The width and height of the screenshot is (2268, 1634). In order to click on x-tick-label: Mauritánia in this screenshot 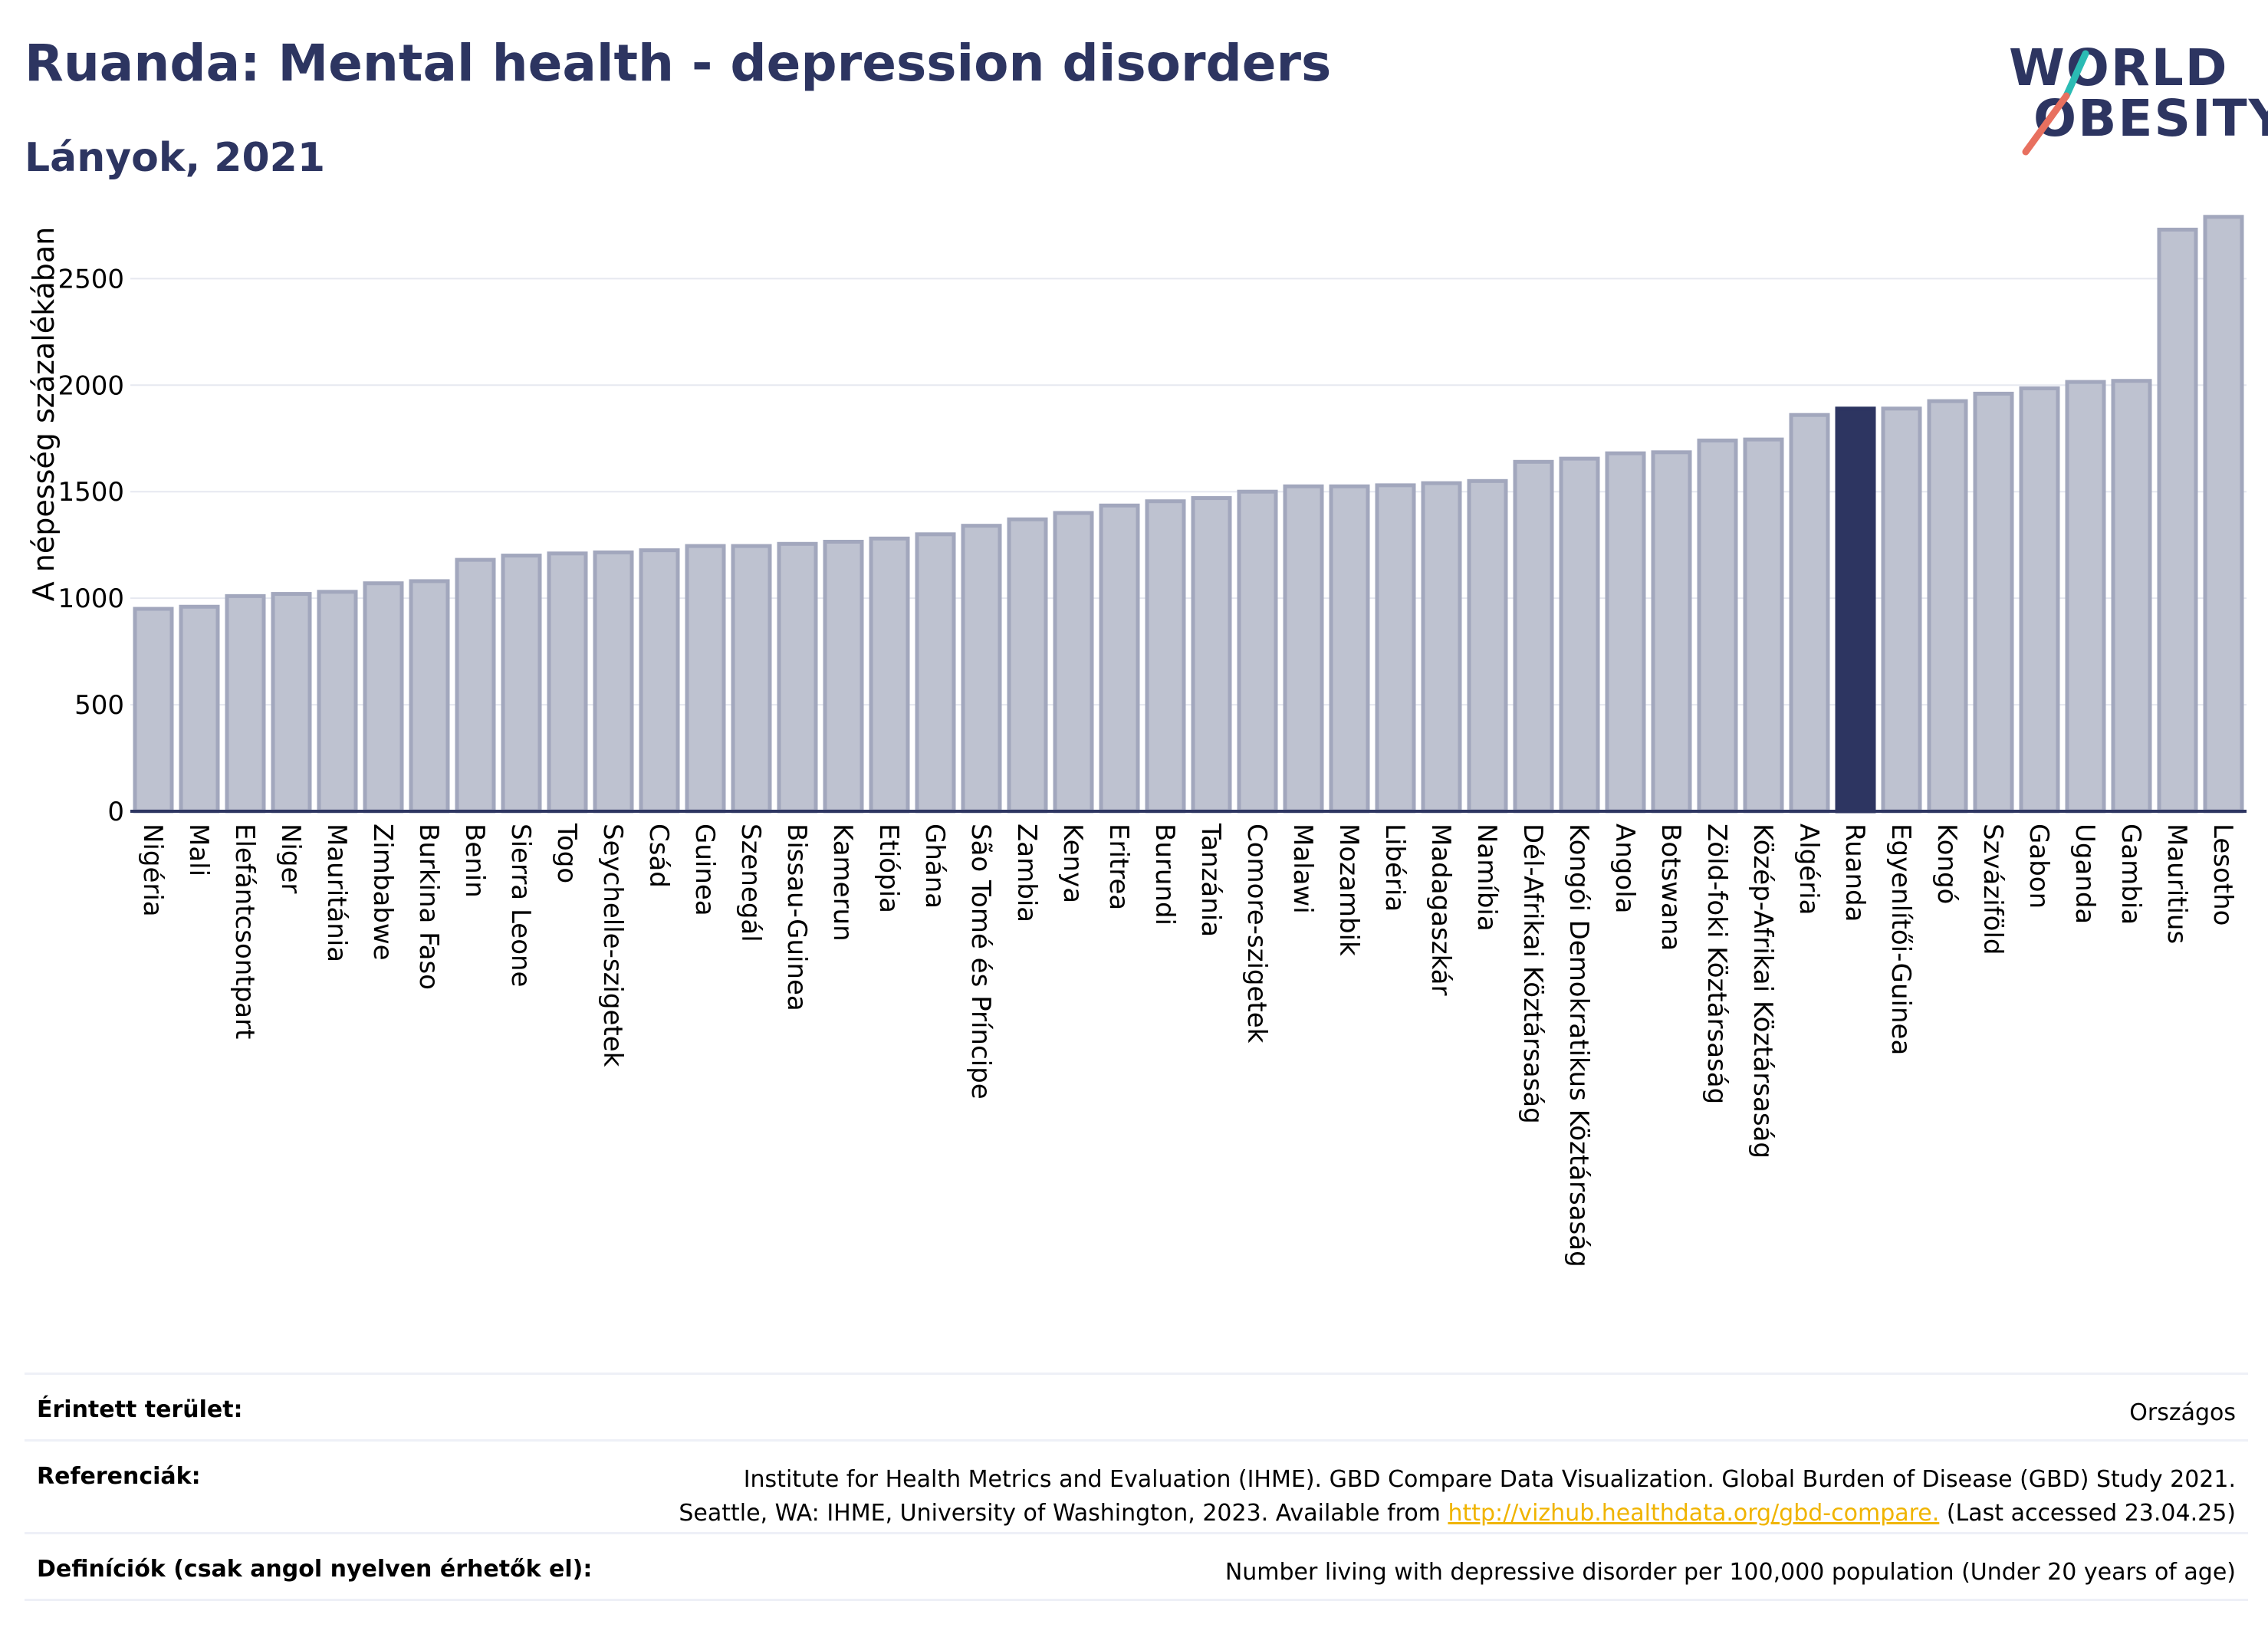, I will do `click(336, 893)`.